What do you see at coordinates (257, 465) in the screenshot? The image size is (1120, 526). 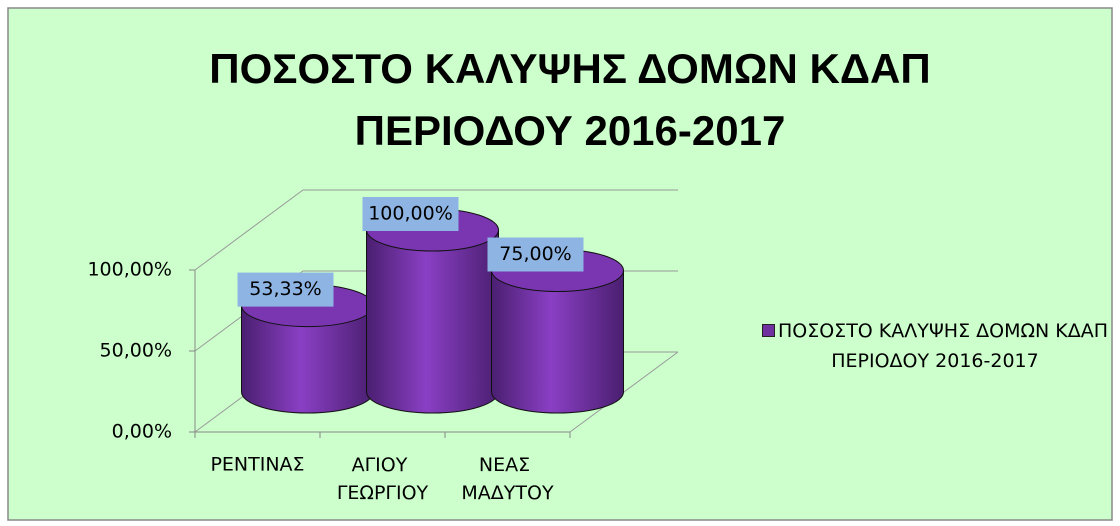 I see `x-tick-label: ΡΕΝΤΙΝΑΣ` at bounding box center [257, 465].